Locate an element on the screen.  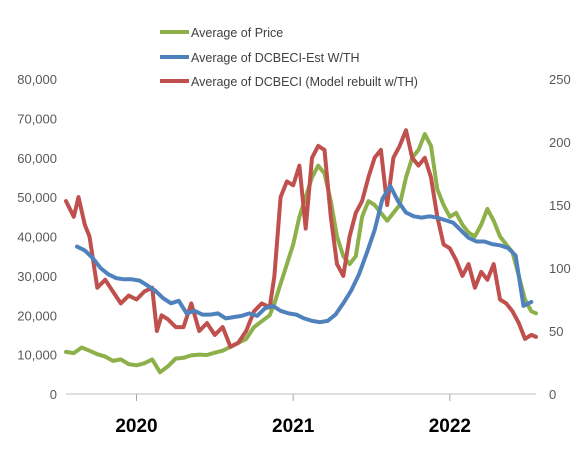
x-axis: 2020 2021 2022 is located at coordinates (293, 415).